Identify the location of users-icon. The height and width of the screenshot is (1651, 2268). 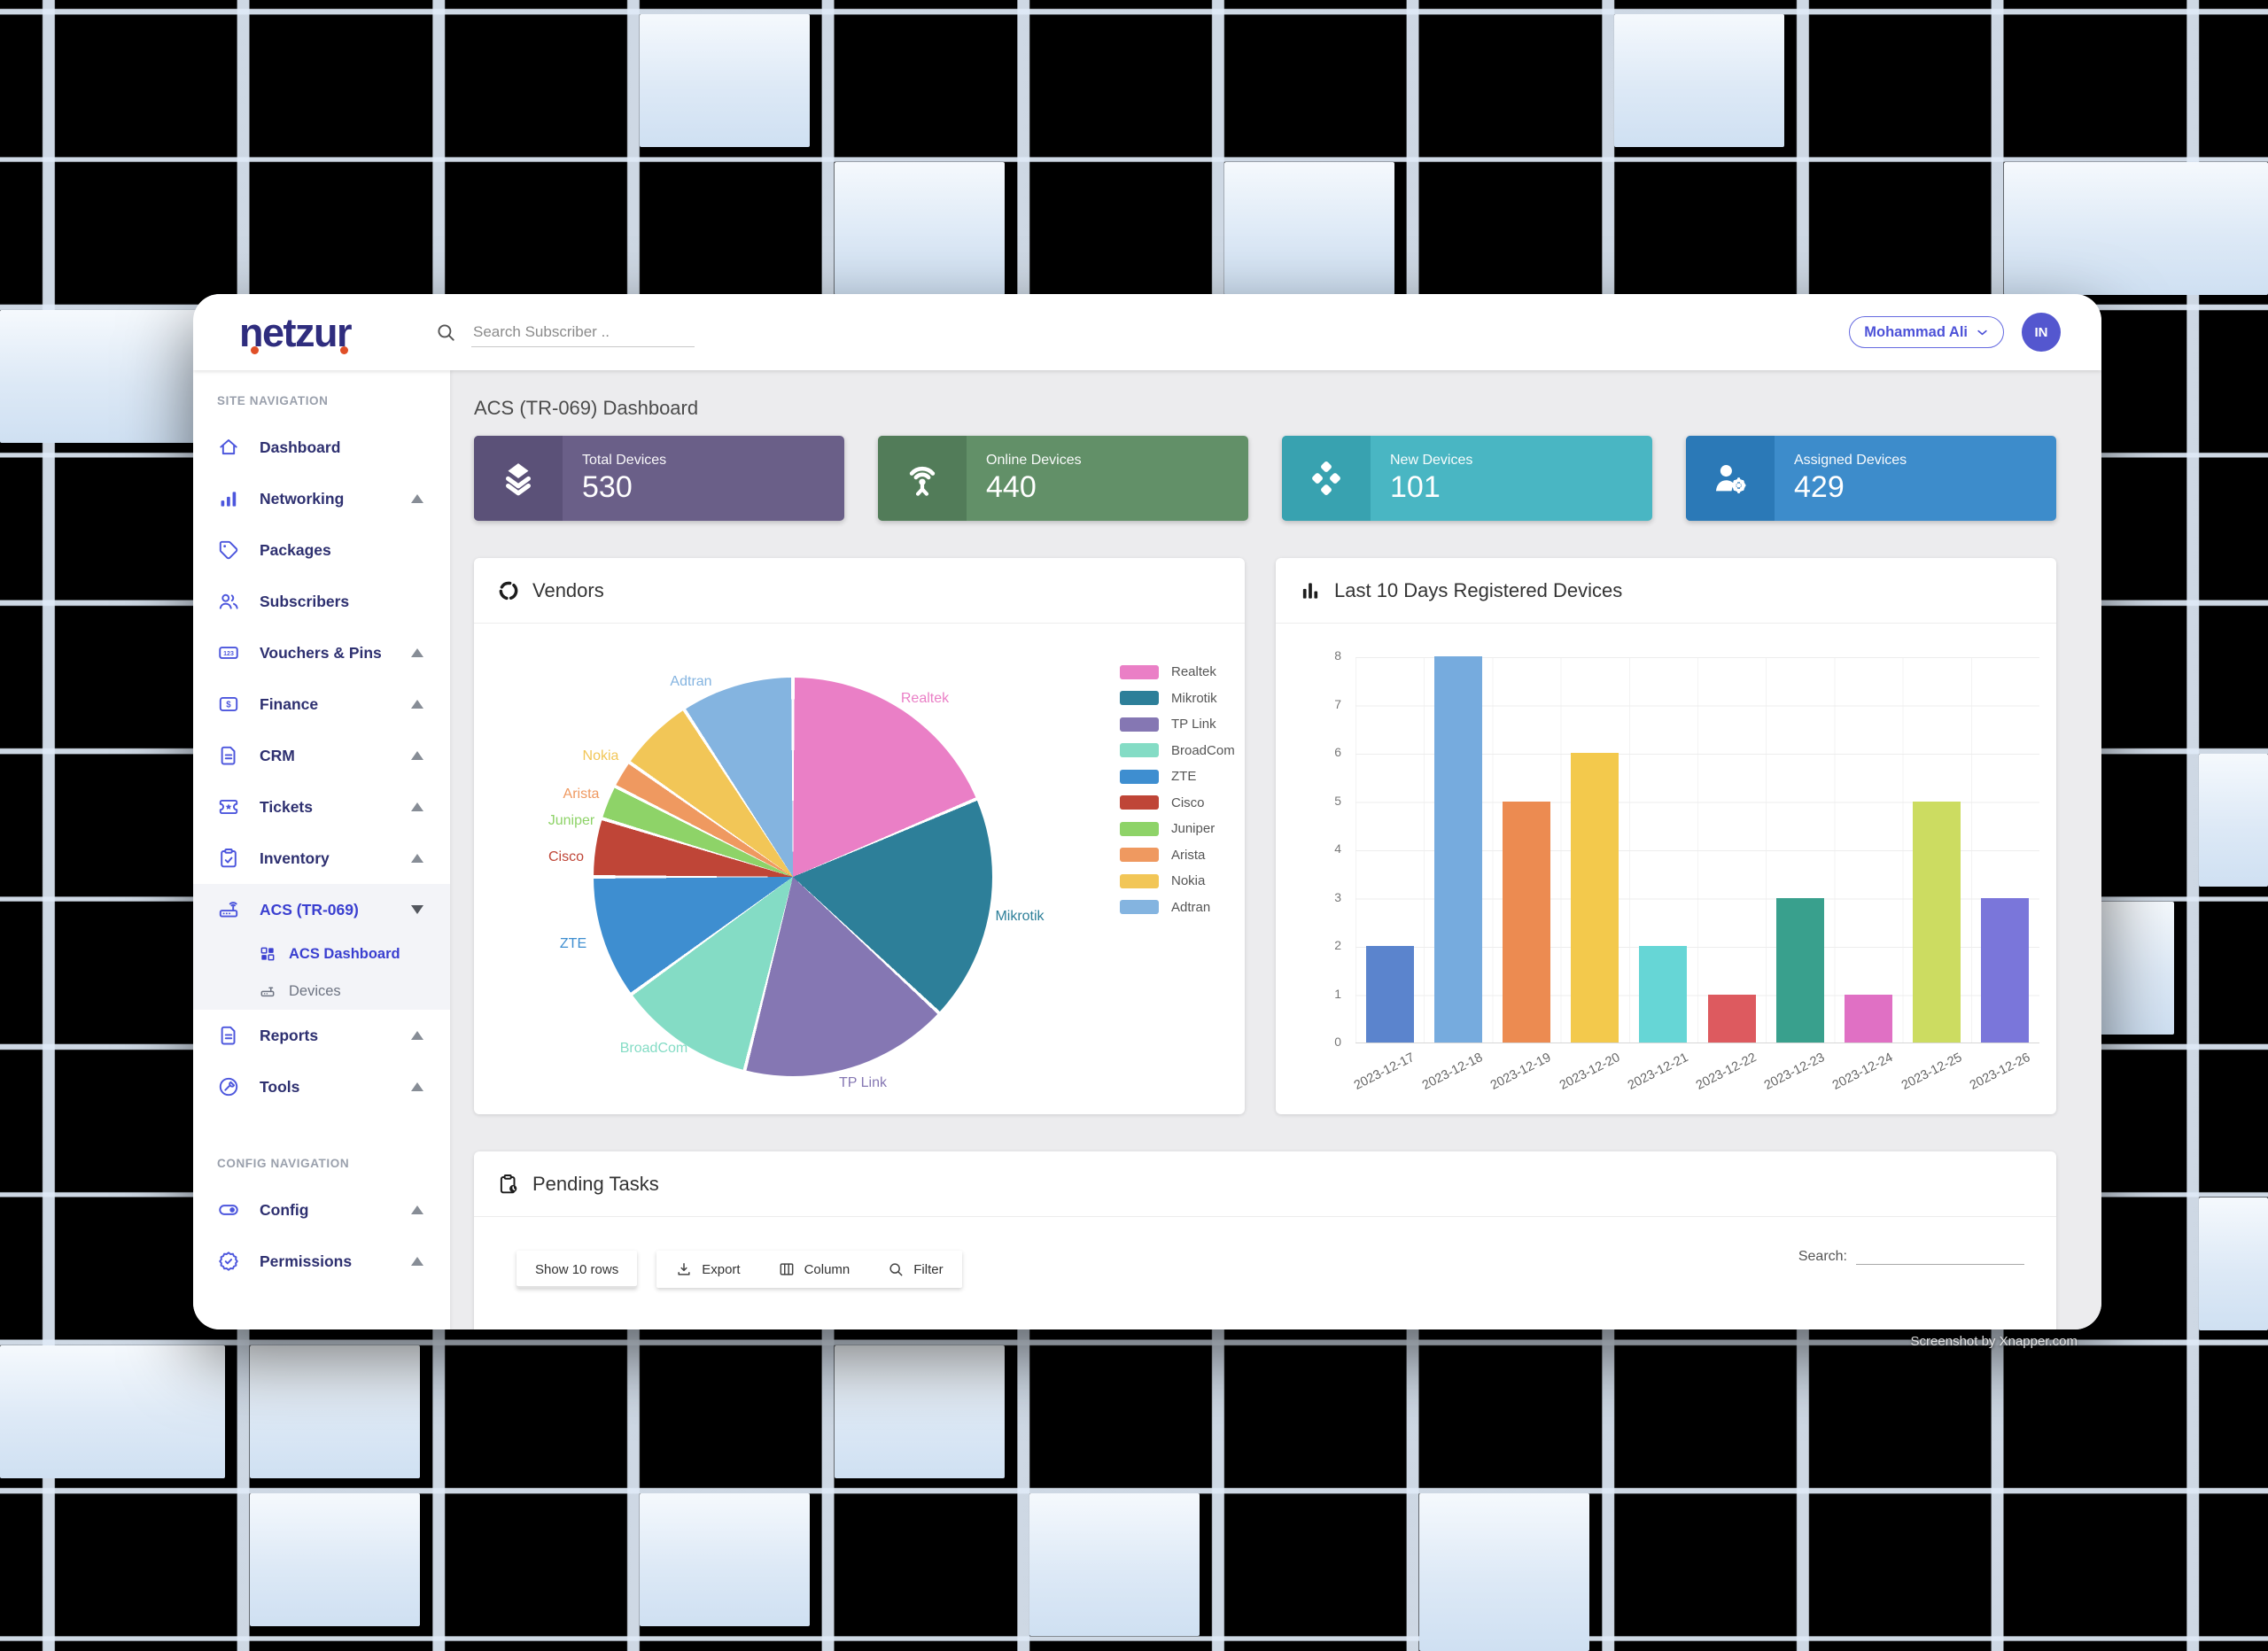
(228, 601).